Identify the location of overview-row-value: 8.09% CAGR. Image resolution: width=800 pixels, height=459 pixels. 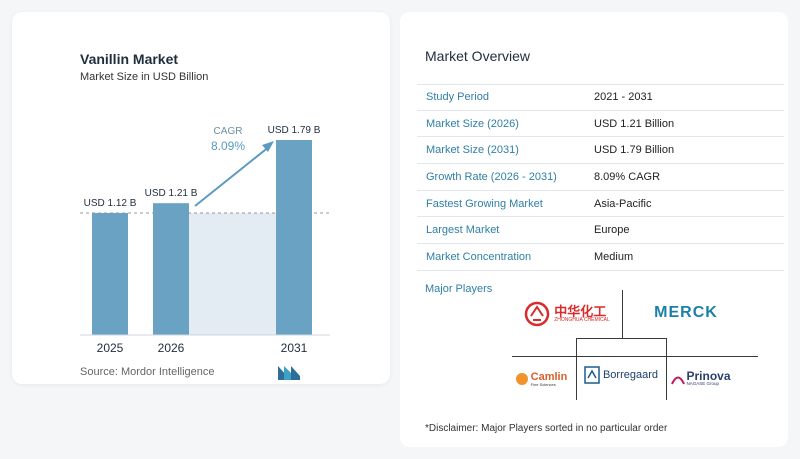
(627, 176).